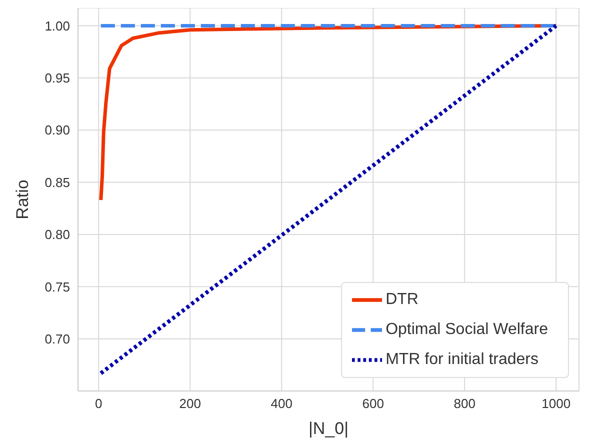 The width and height of the screenshot is (591, 446). Describe the element at coordinates (57, 182) in the screenshot. I see `y-tick-label: 0.85` at that location.